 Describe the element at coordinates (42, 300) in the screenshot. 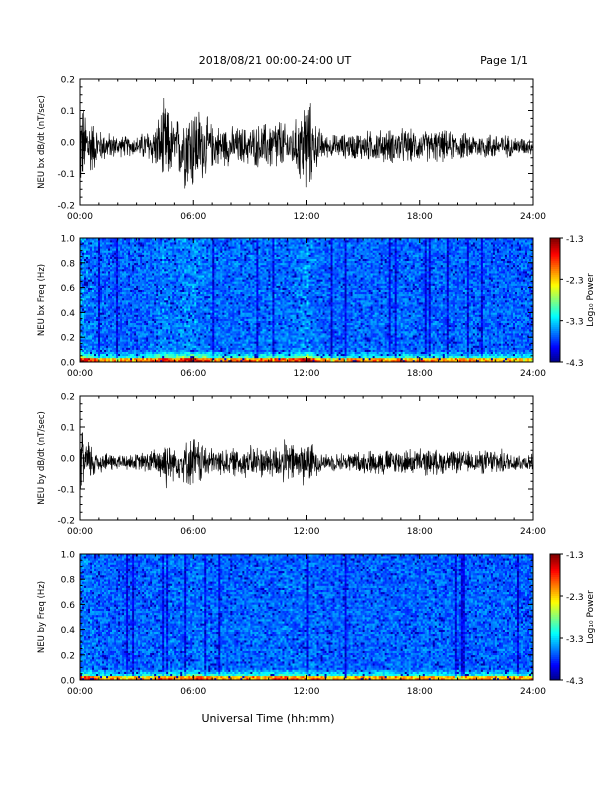

I see `y-axis-label: NEU bx Freq (Hz)` at that location.